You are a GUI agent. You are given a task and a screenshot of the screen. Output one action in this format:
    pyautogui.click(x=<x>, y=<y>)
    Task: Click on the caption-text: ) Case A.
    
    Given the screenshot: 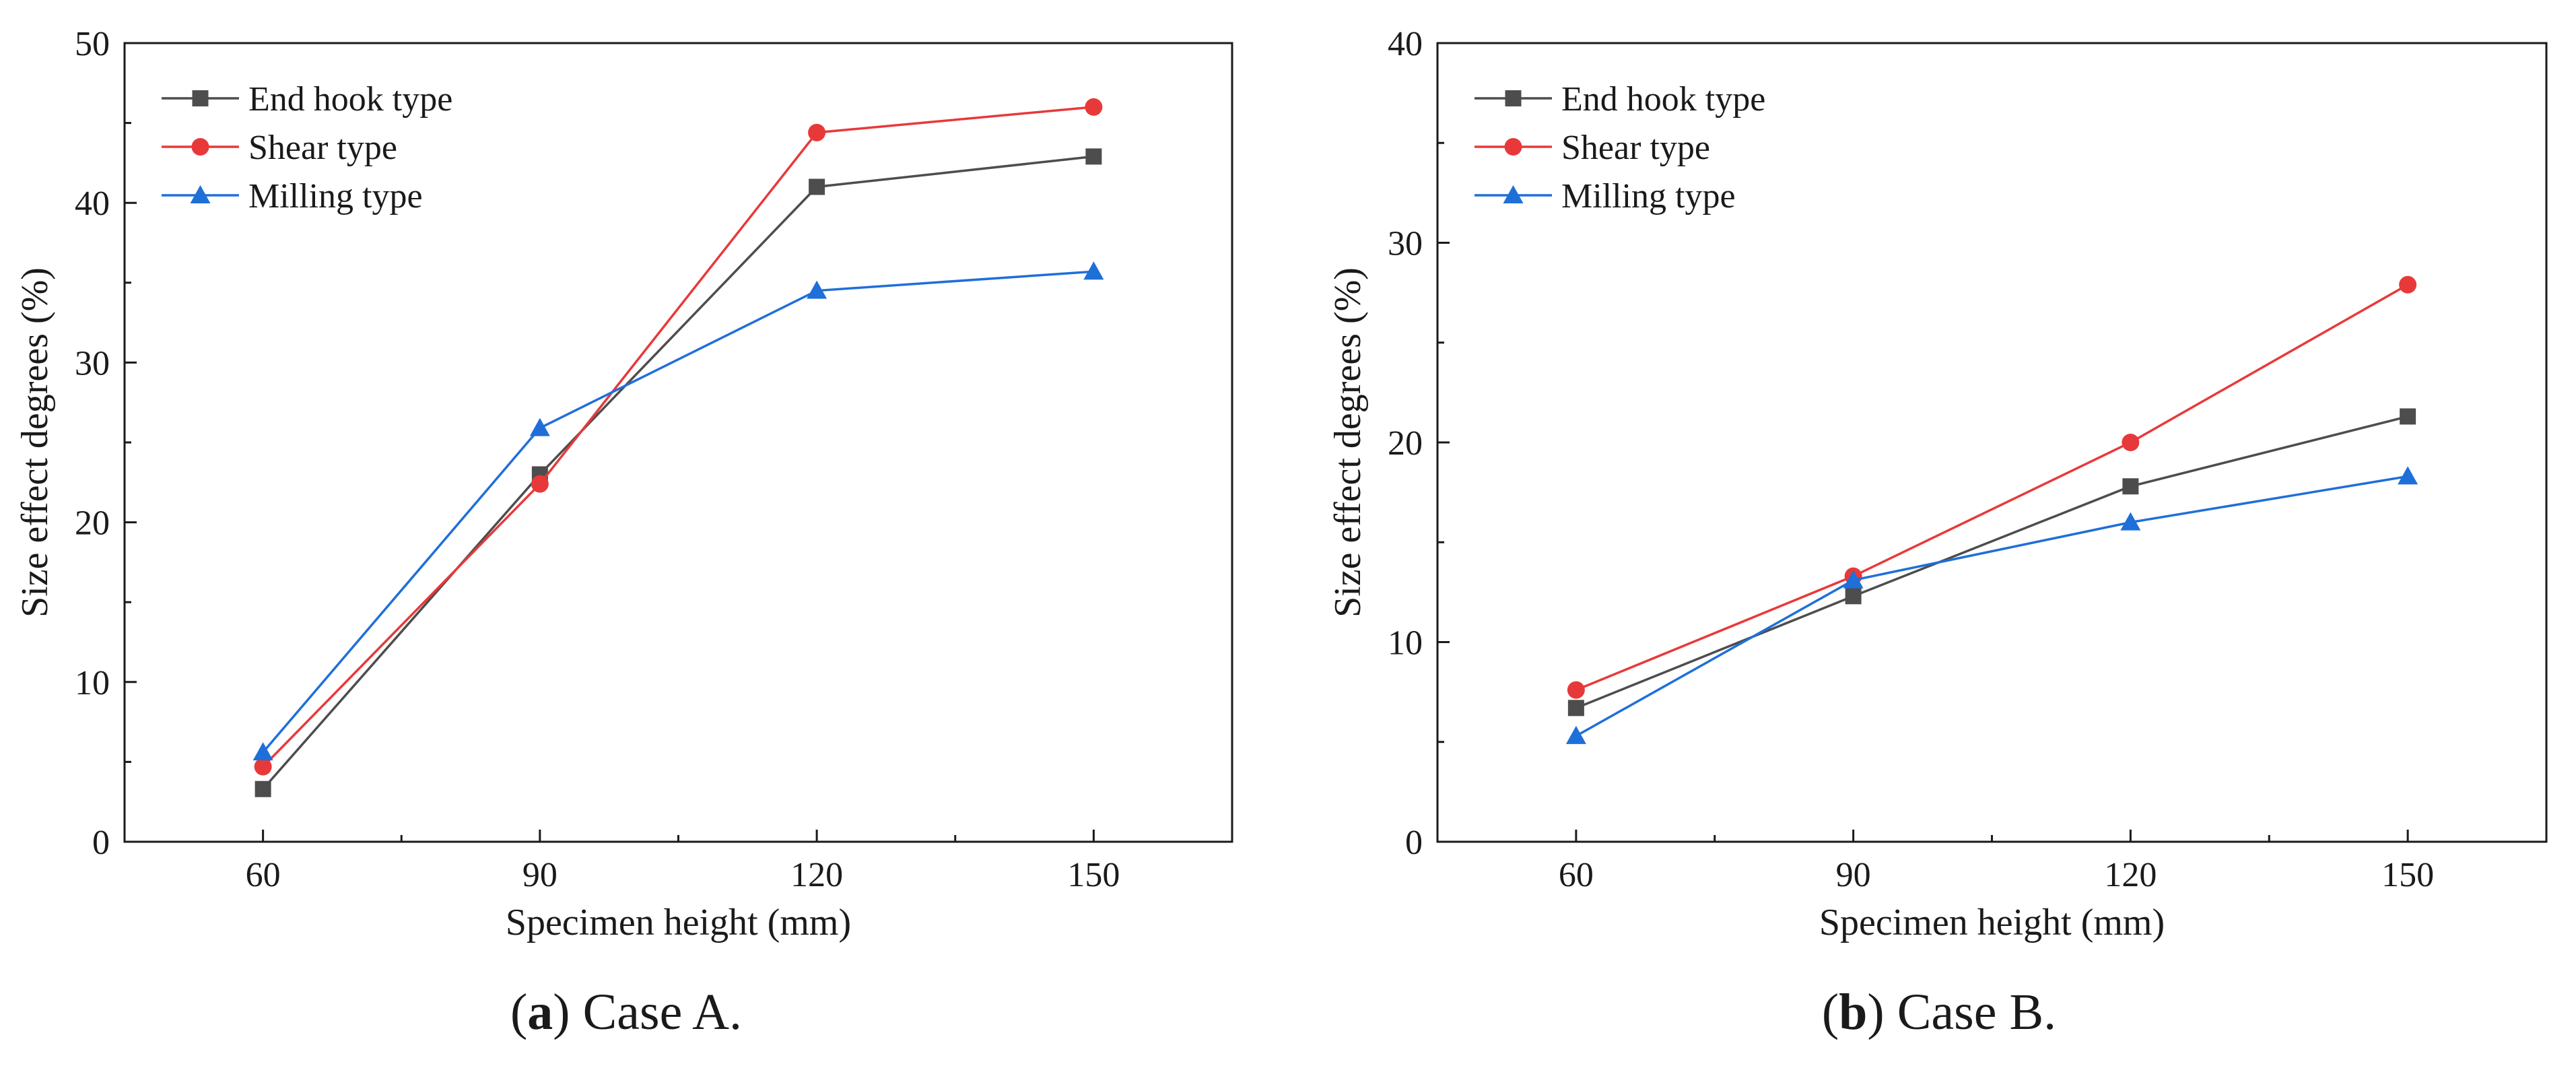 What is the action you would take?
    pyautogui.click(x=647, y=1012)
    